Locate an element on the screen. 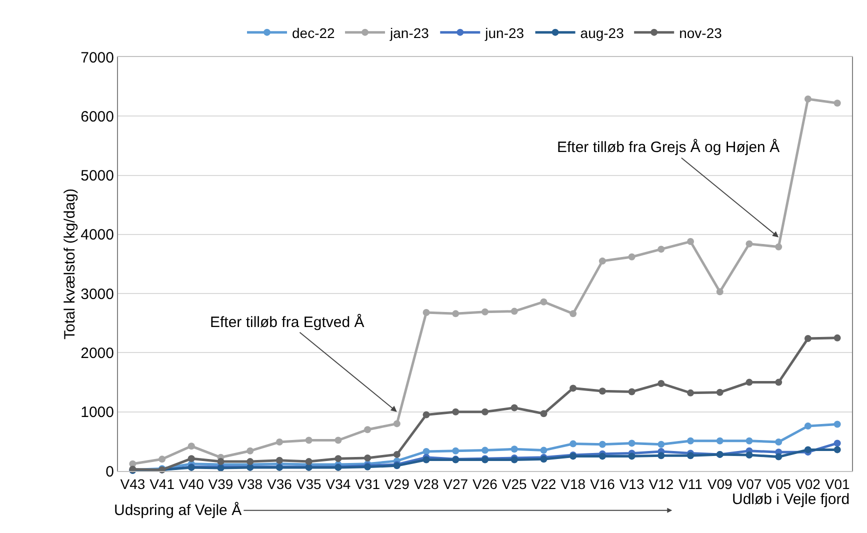 Image resolution: width=867 pixels, height=533 pixels. x-tick-label: V11 is located at coordinates (690, 484).